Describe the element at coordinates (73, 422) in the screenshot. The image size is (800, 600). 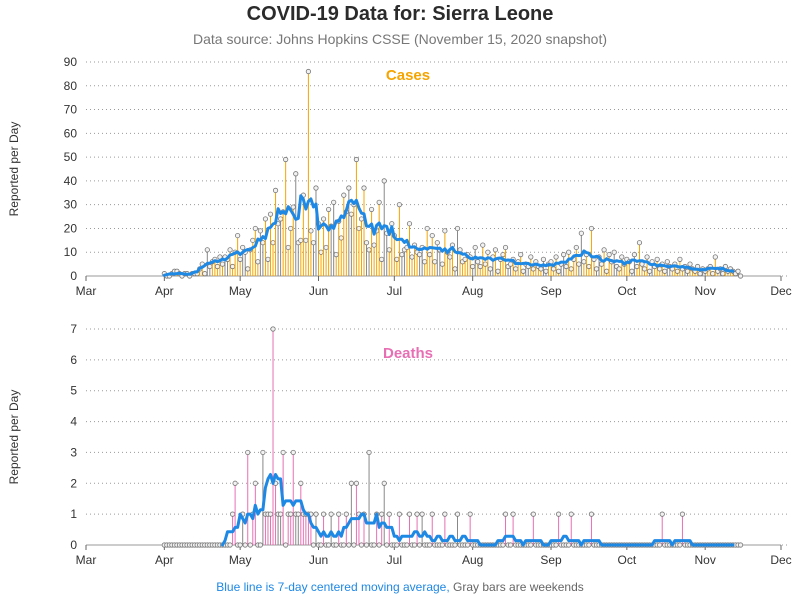
I see `y-tick-label: 4` at that location.